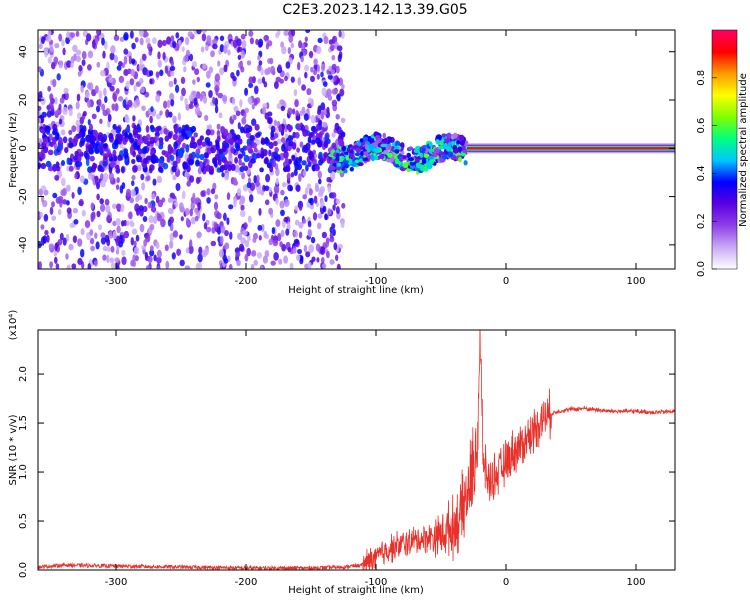 Image resolution: width=750 pixels, height=600 pixels. Describe the element at coordinates (23, 472) in the screenshot. I see `y-tick-label: 1.0` at that location.